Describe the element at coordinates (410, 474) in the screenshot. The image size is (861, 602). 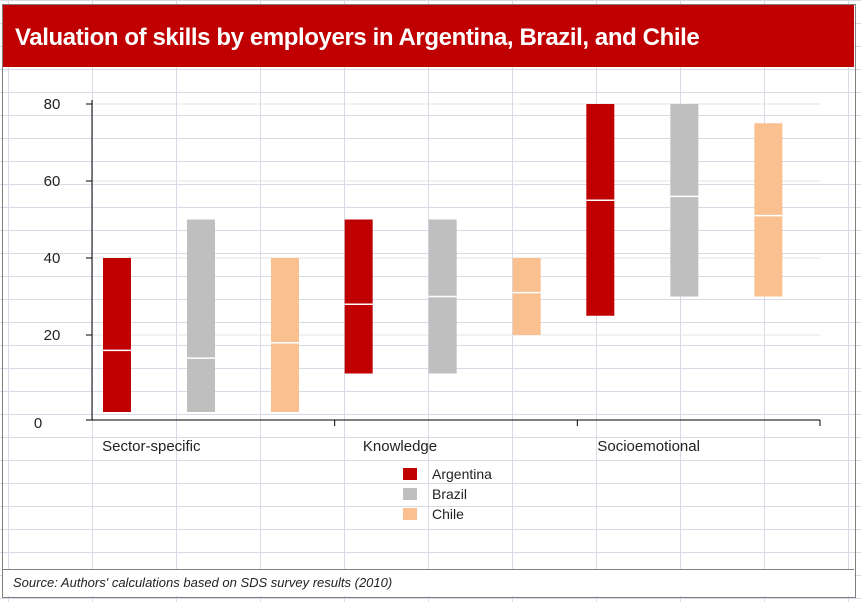
I see `legend-swatch-argentina` at that location.